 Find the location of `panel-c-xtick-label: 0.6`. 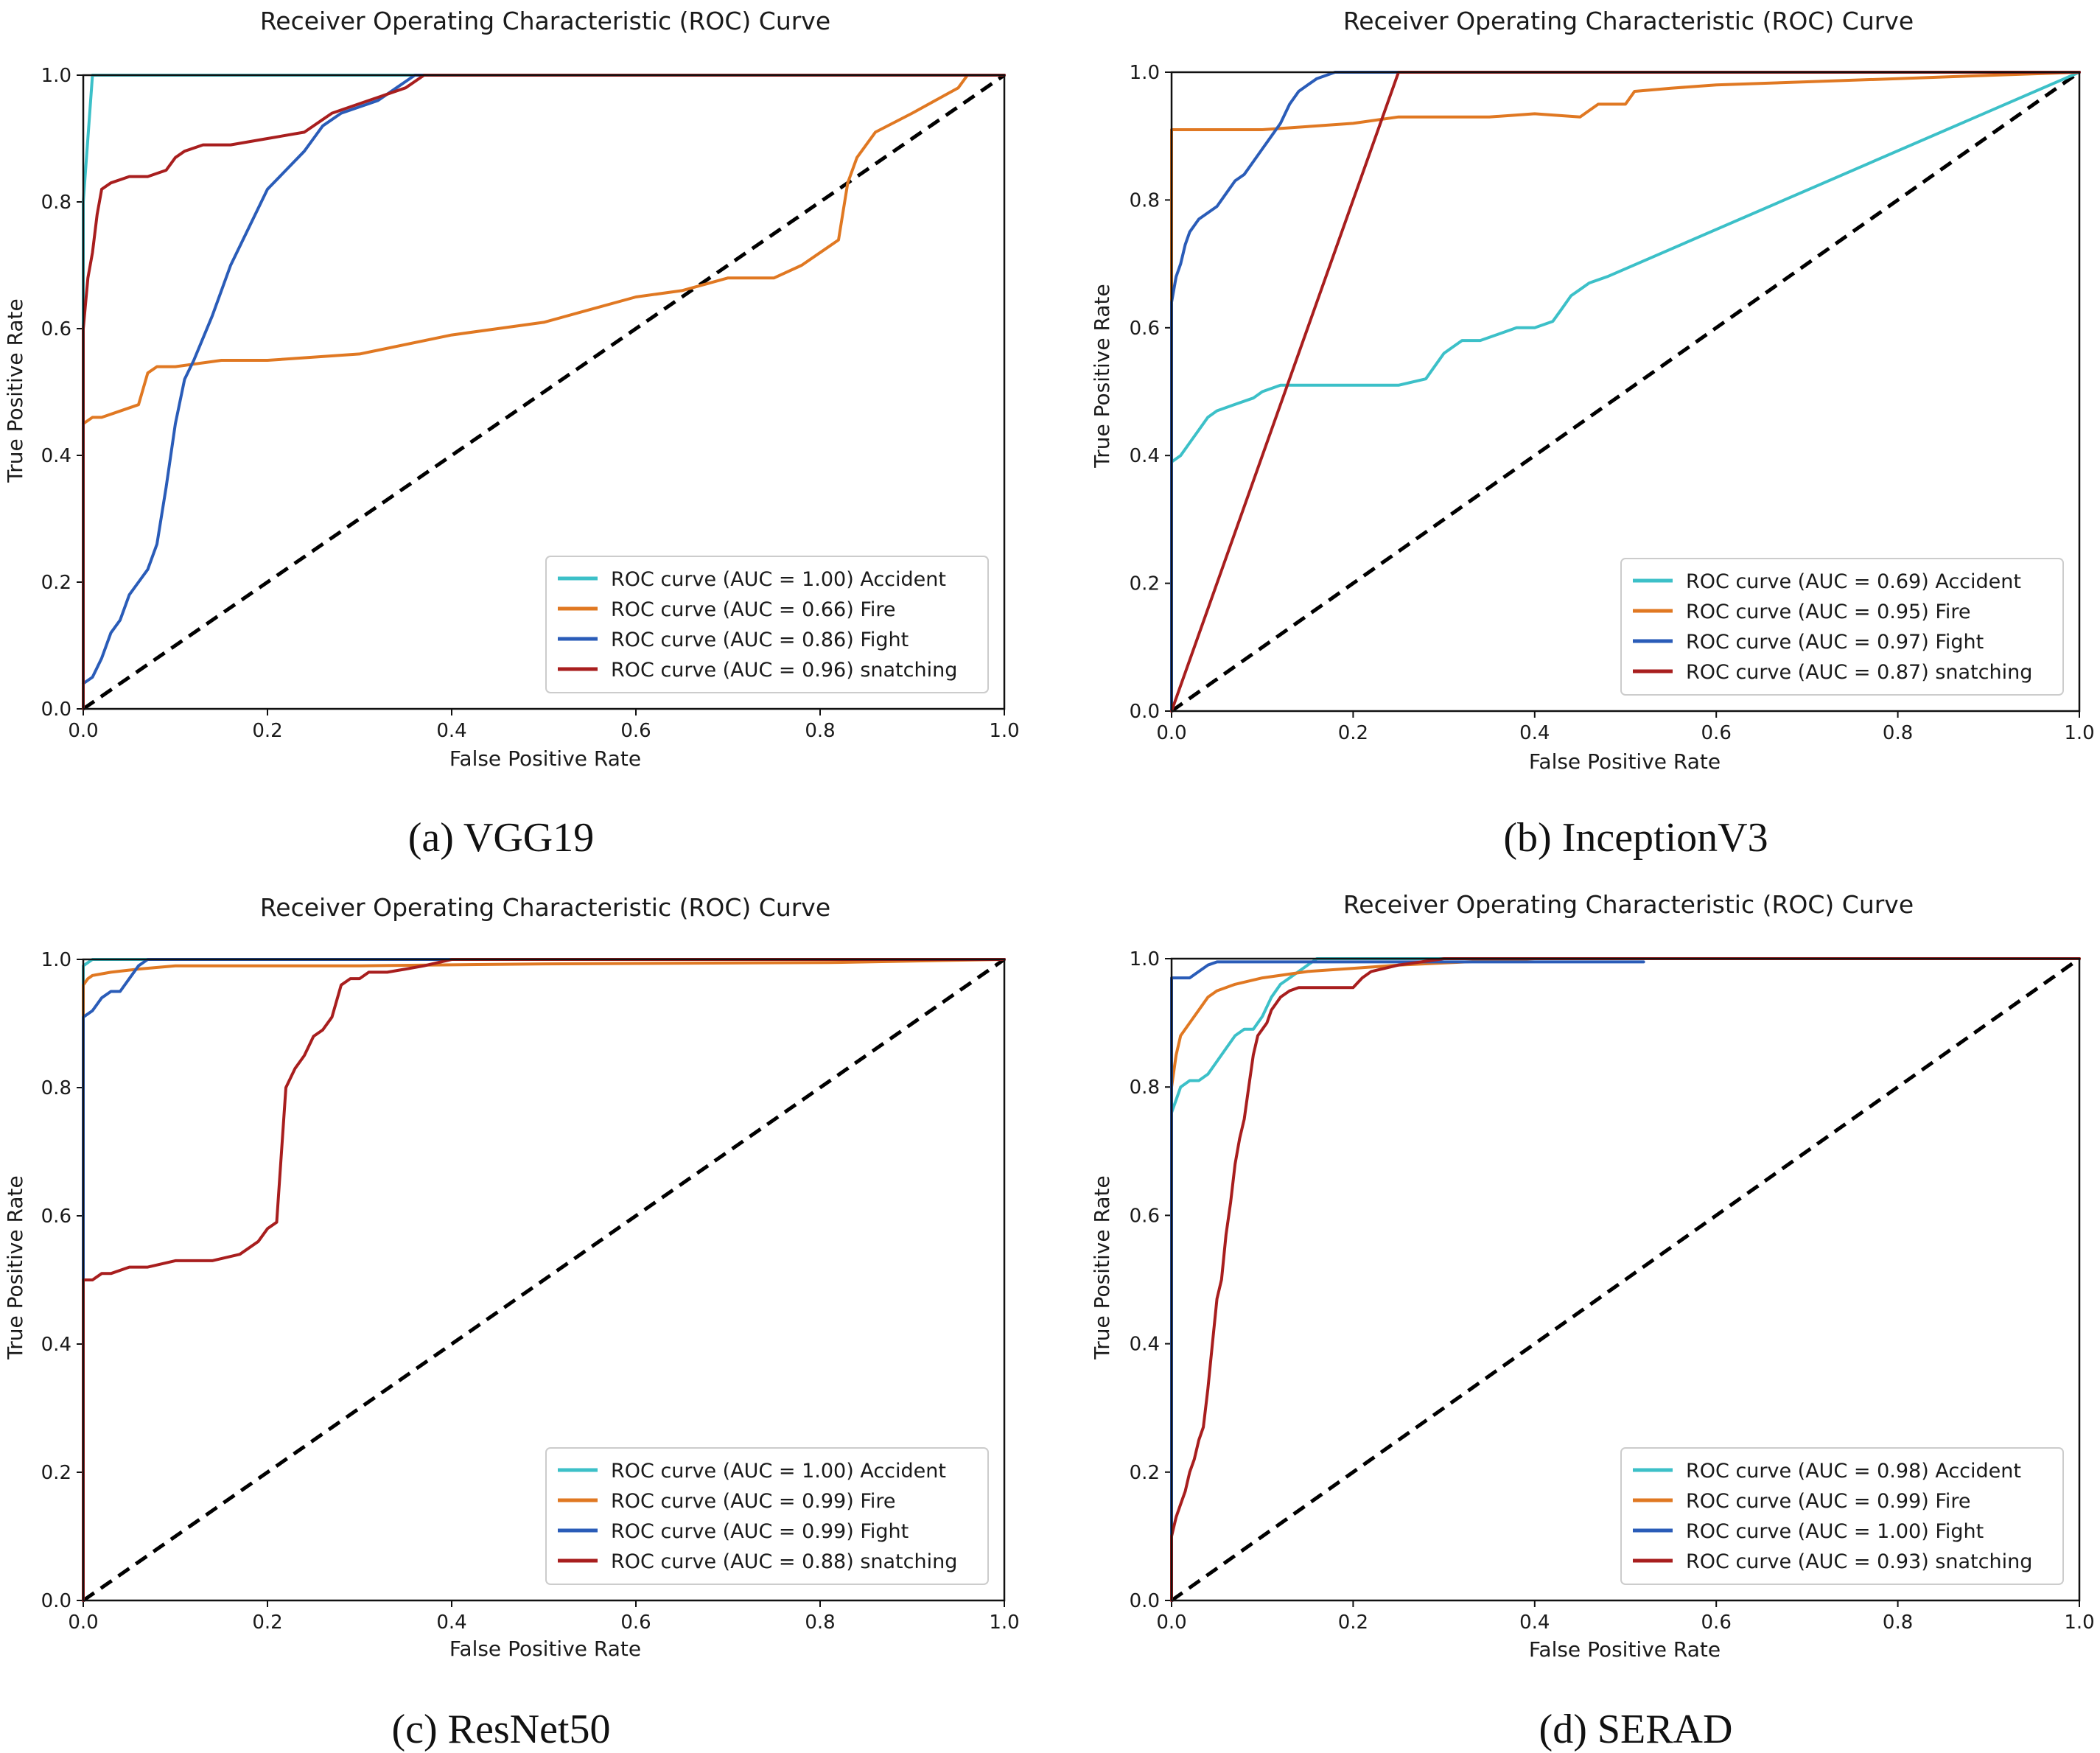

panel-c-xtick-label: 0.6 is located at coordinates (635, 1623).